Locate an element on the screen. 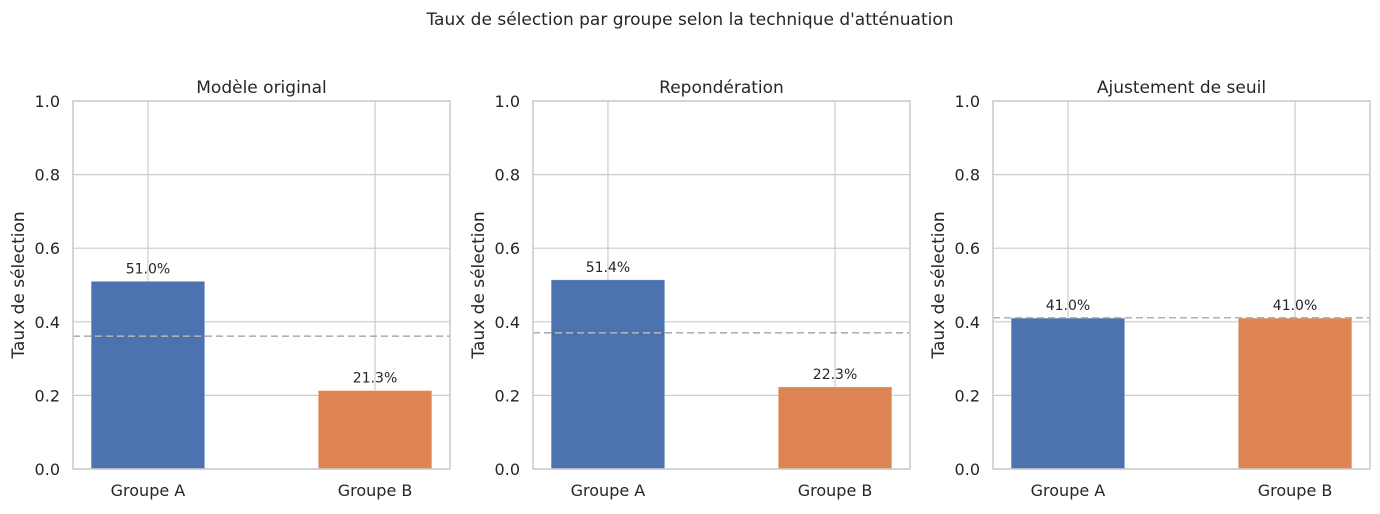 Image resolution: width=1380 pixels, height=514 pixels. data-label: 21.3% is located at coordinates (375, 379).